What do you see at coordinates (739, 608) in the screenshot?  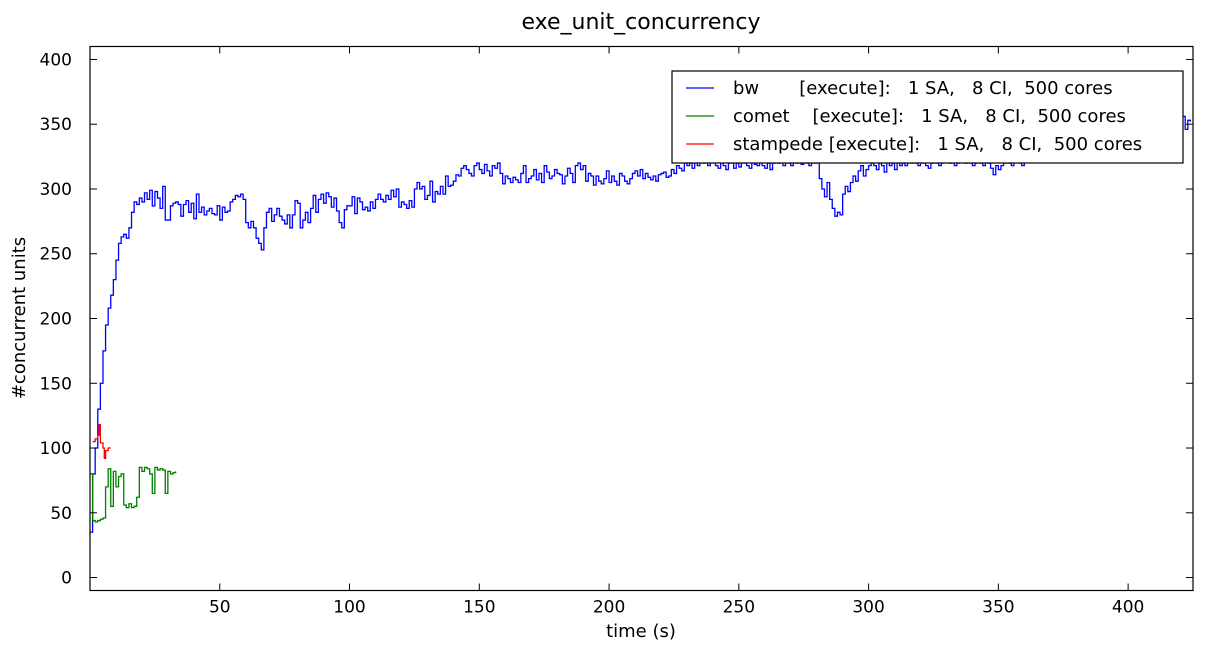 I see `x-tick-label: 250` at bounding box center [739, 608].